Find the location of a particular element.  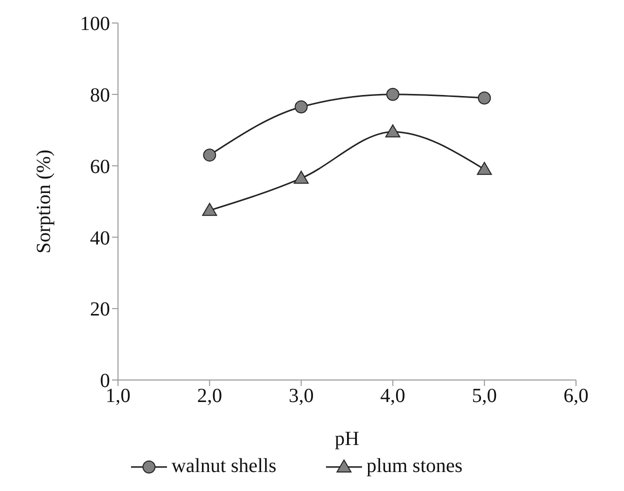

y-tick-label: 80 is located at coordinates (100, 95).